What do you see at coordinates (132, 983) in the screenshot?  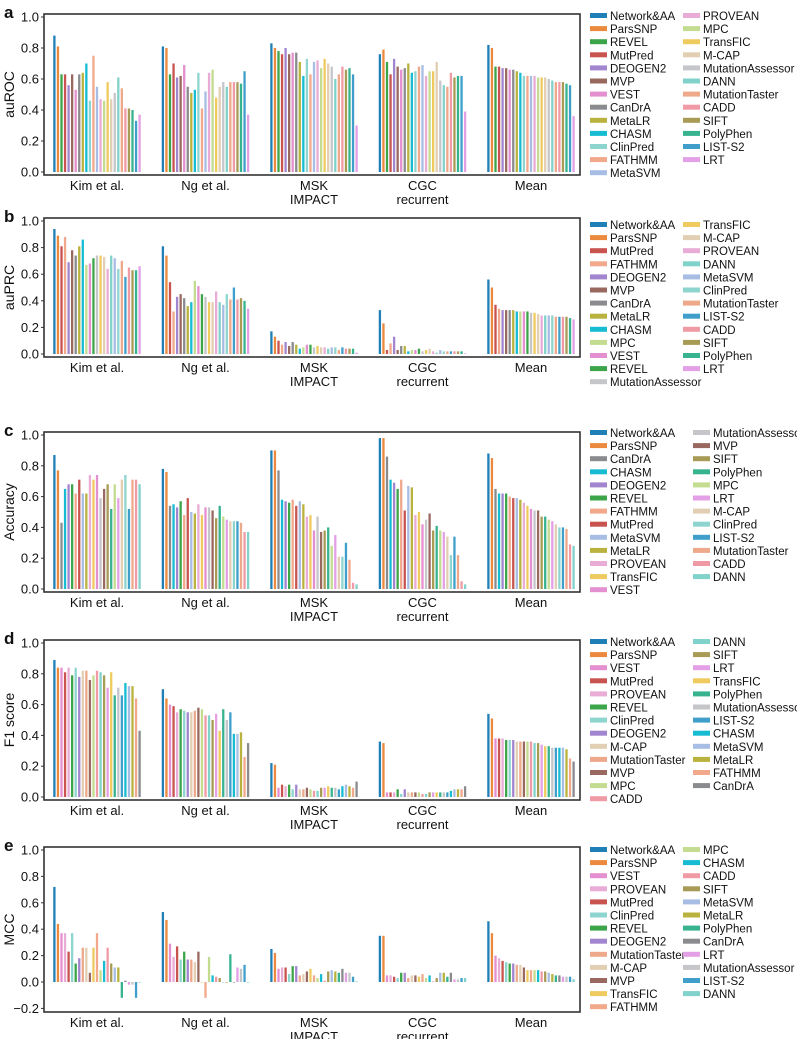 I see `bar-mutationassessor` at bounding box center [132, 983].